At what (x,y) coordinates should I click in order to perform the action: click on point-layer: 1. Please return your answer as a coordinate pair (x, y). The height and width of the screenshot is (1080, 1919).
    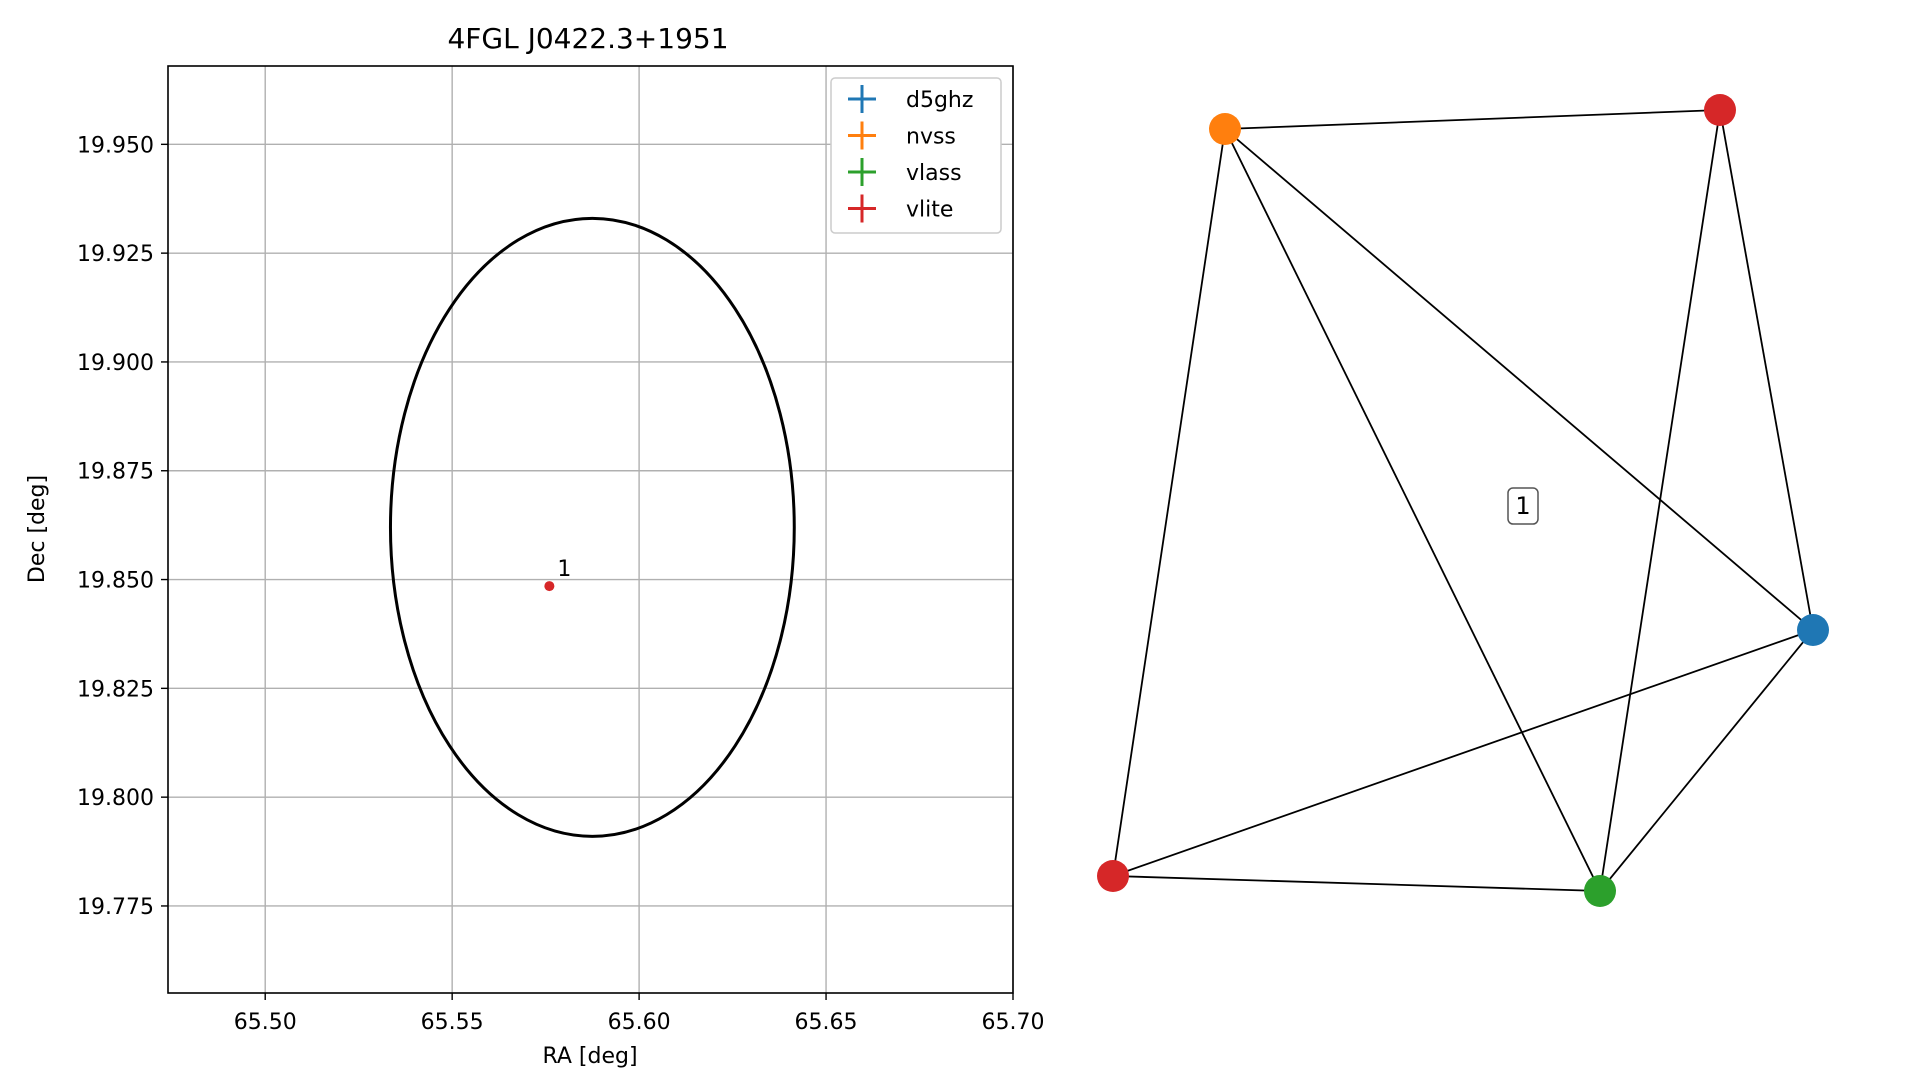
    Looking at the image, I should click on (557, 574).